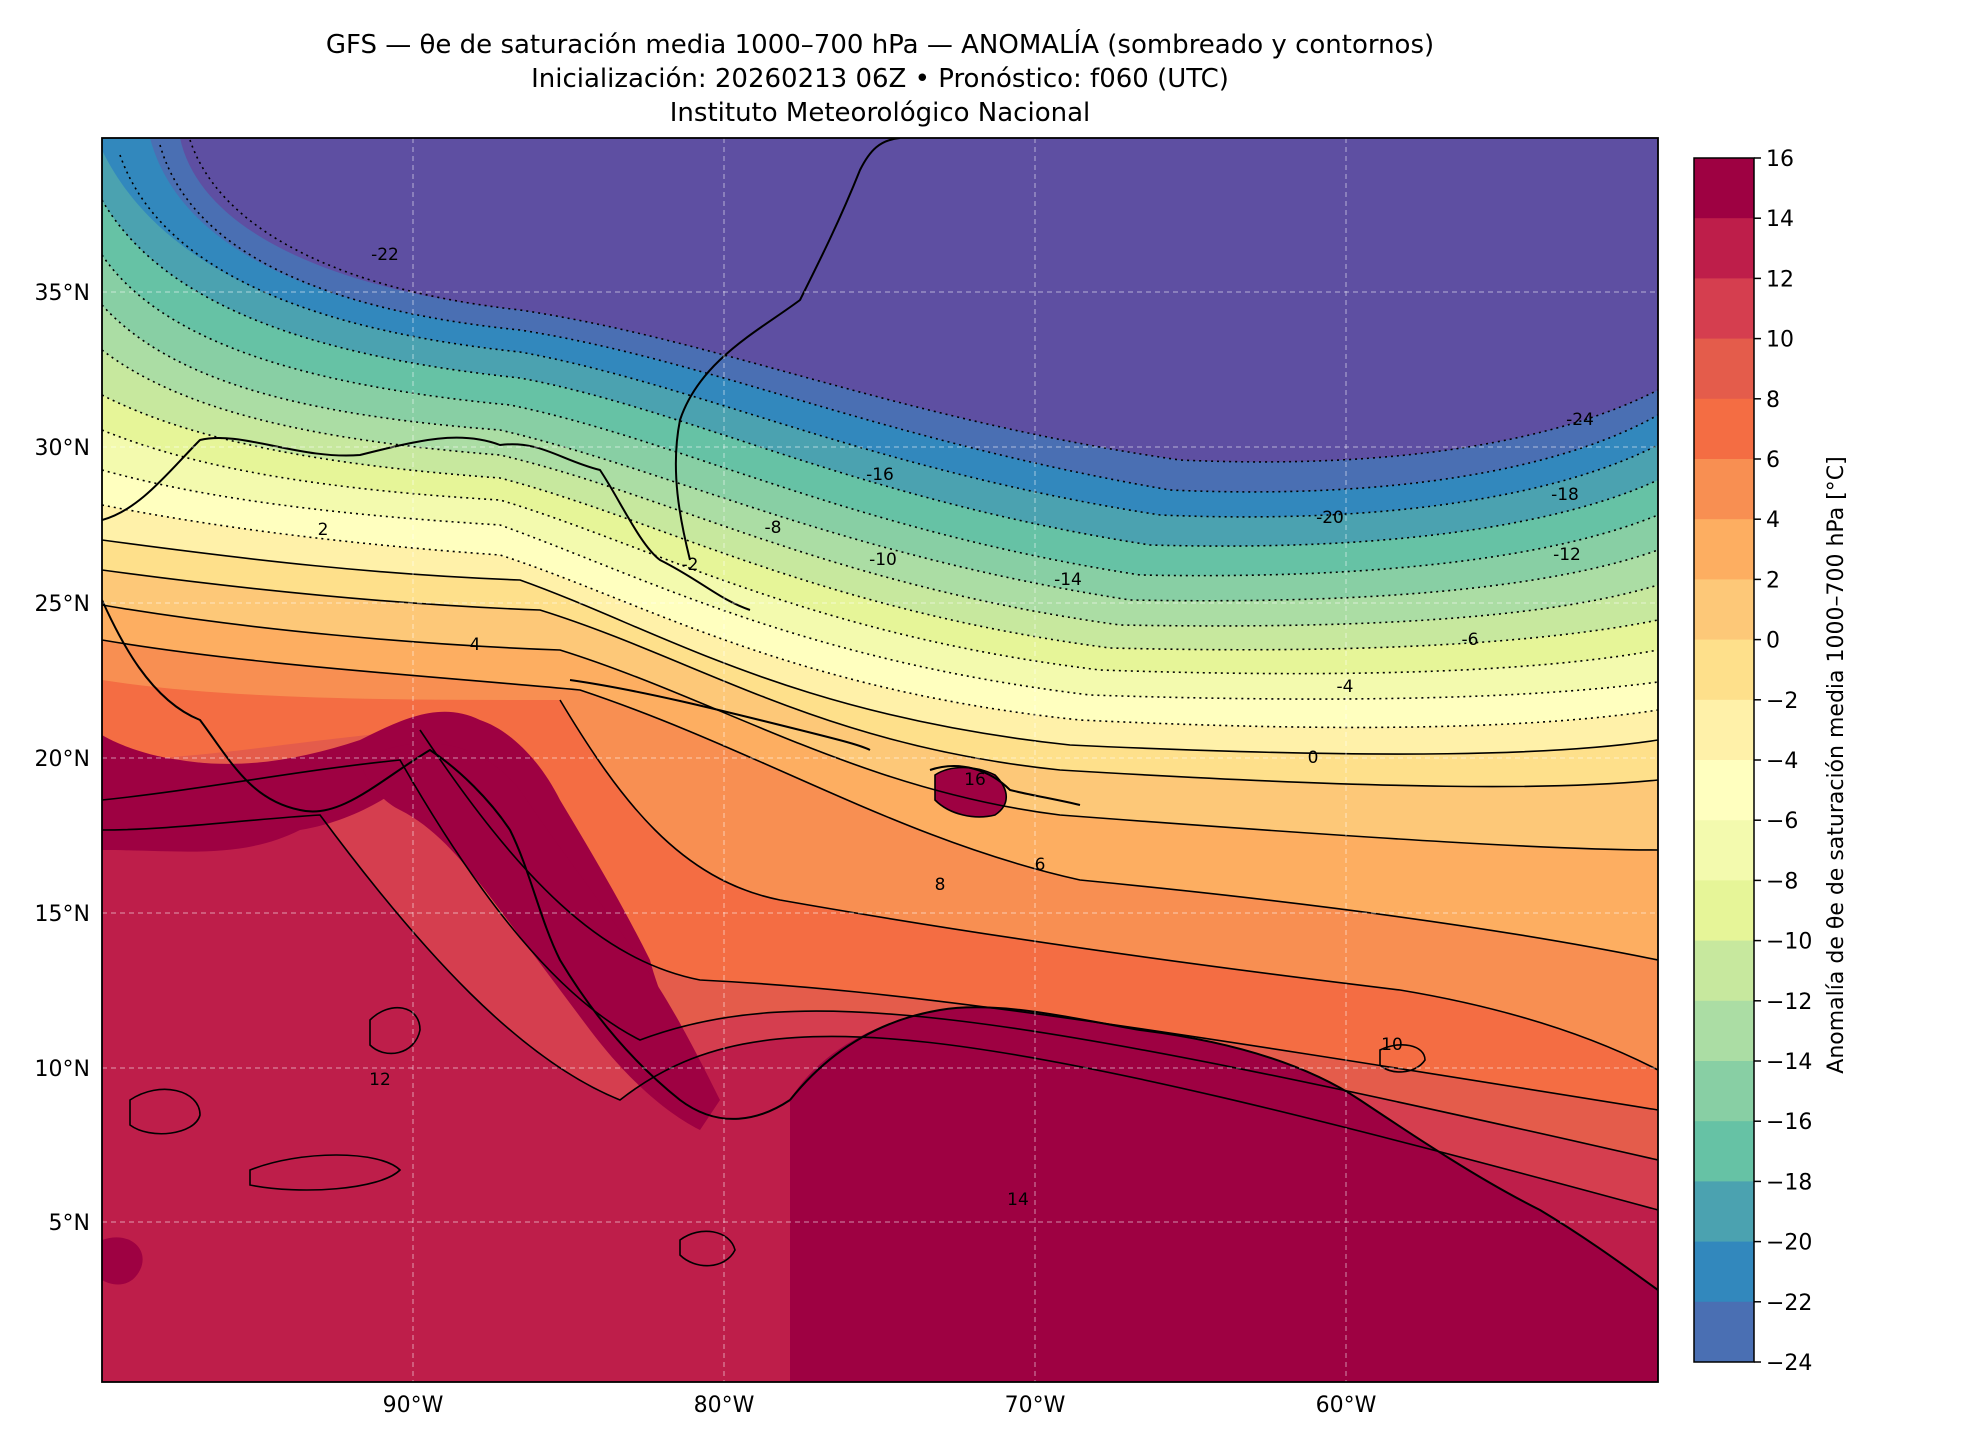 This screenshot has width=1980, height=1440. What do you see at coordinates (1224, 1194) in the screenshot?
I see `band-16-south-america` at bounding box center [1224, 1194].